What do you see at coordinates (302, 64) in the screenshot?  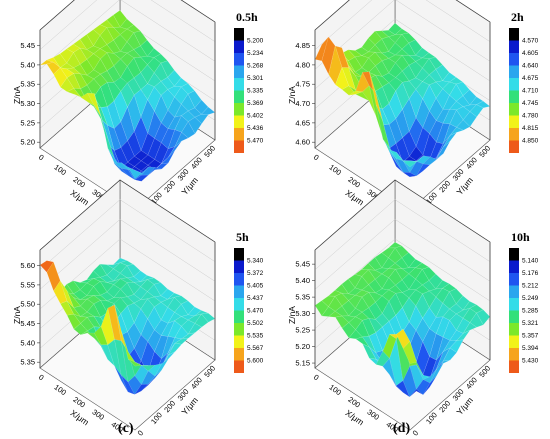 I see `z-tick-label: 4.80` at bounding box center [302, 64].